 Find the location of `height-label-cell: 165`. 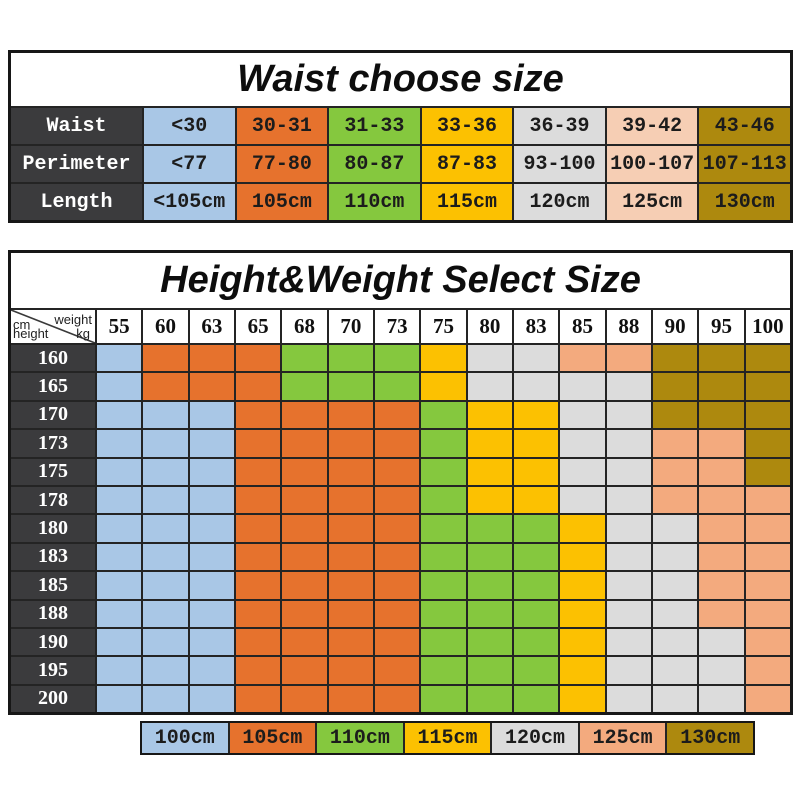

height-label-cell: 165 is located at coordinates (53, 386).